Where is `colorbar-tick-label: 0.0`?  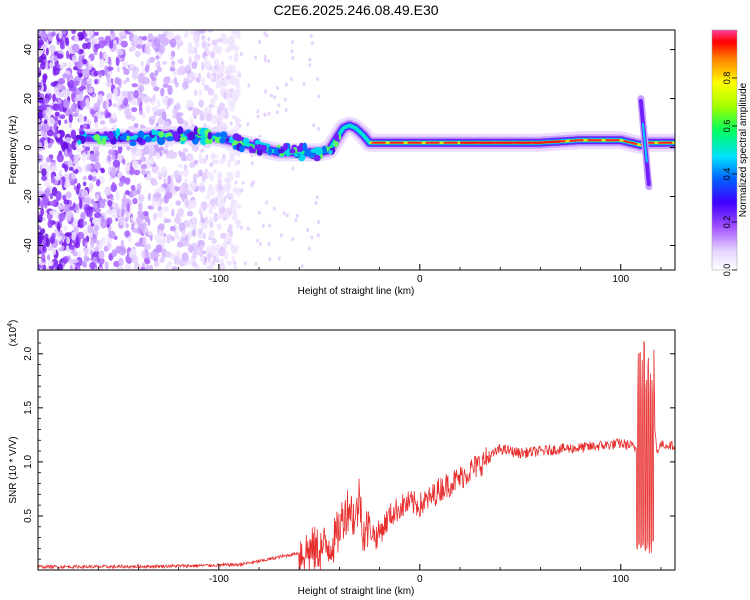
colorbar-tick-label: 0.0 is located at coordinates (727, 270).